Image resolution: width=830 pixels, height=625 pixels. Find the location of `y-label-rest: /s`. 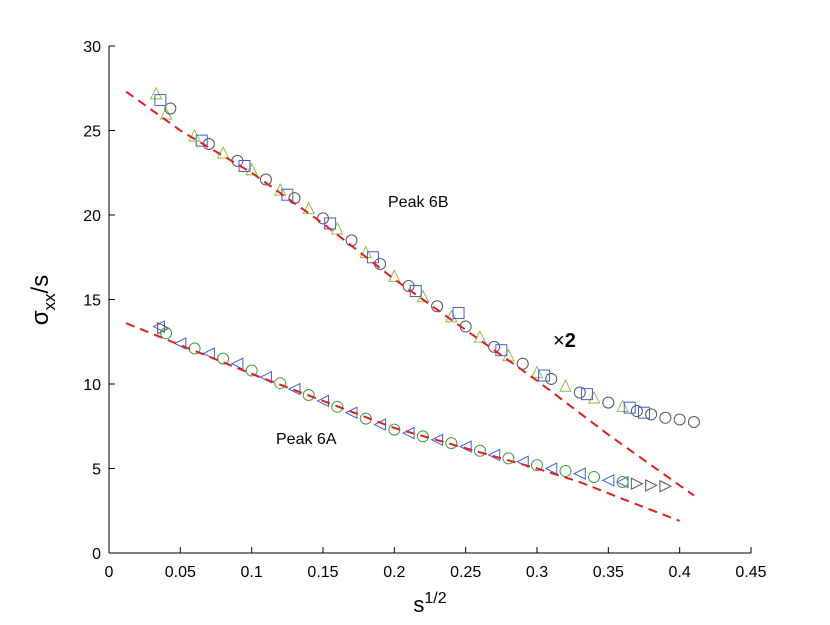

y-label-rest: /s is located at coordinates (40, 284).